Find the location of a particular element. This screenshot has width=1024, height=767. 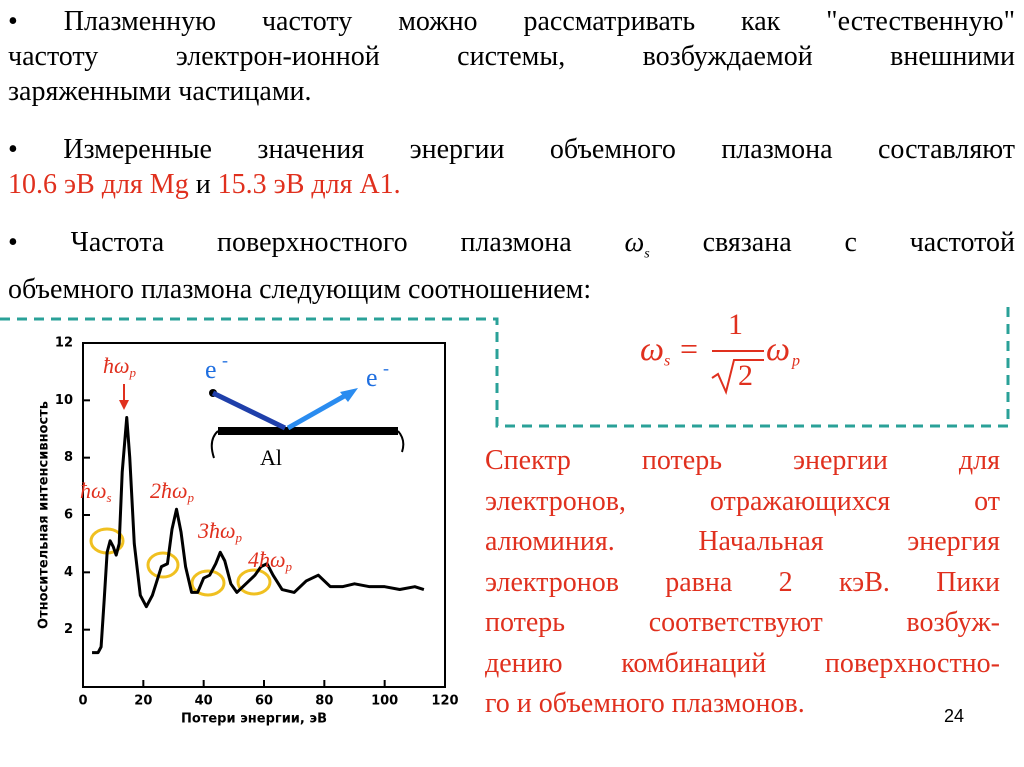

arrow-head is located at coordinates (349, 395).